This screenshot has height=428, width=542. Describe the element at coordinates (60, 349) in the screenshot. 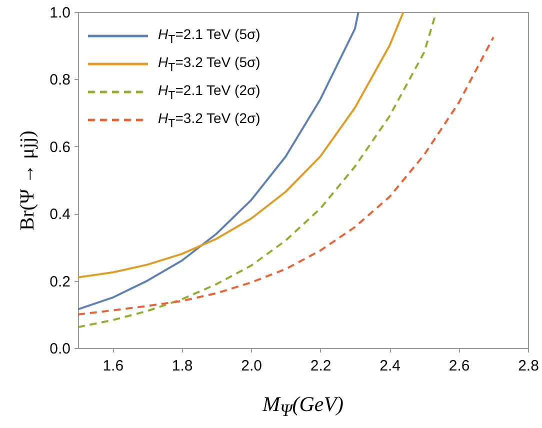

I see `y-tick-label: 0.0` at that location.